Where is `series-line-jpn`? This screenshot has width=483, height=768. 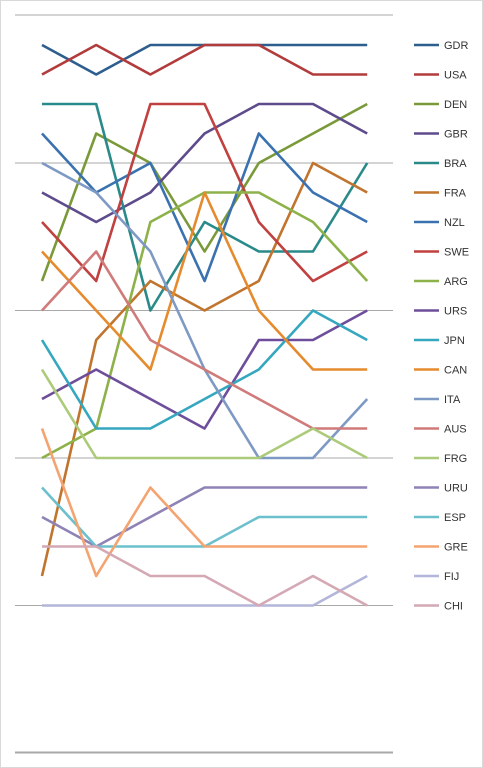 series-line-jpn is located at coordinates (204, 369).